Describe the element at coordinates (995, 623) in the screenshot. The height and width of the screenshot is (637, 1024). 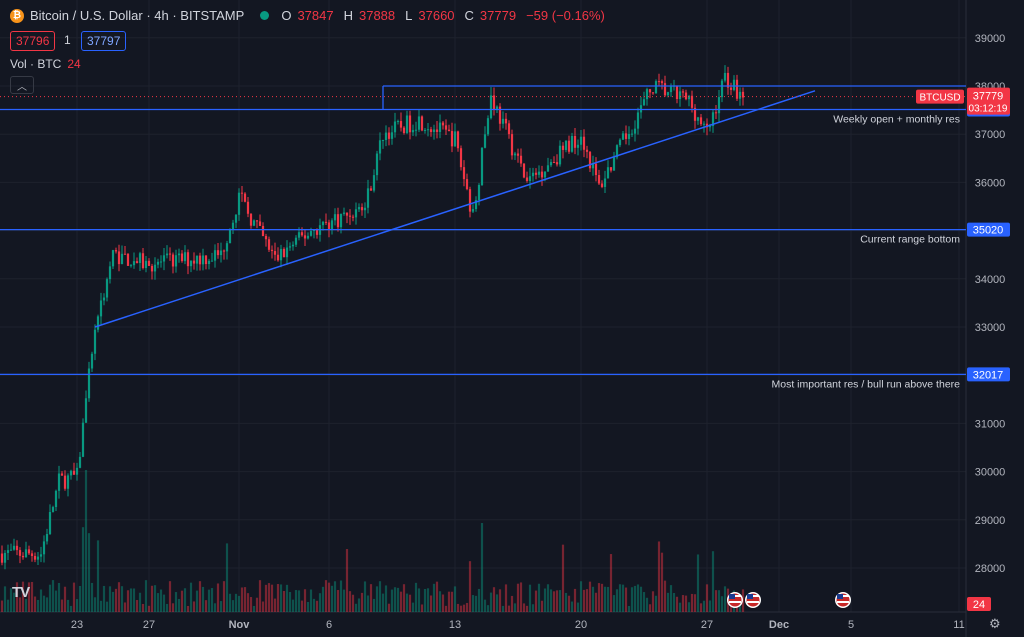
I see `gear-icon: ⚙` at that location.